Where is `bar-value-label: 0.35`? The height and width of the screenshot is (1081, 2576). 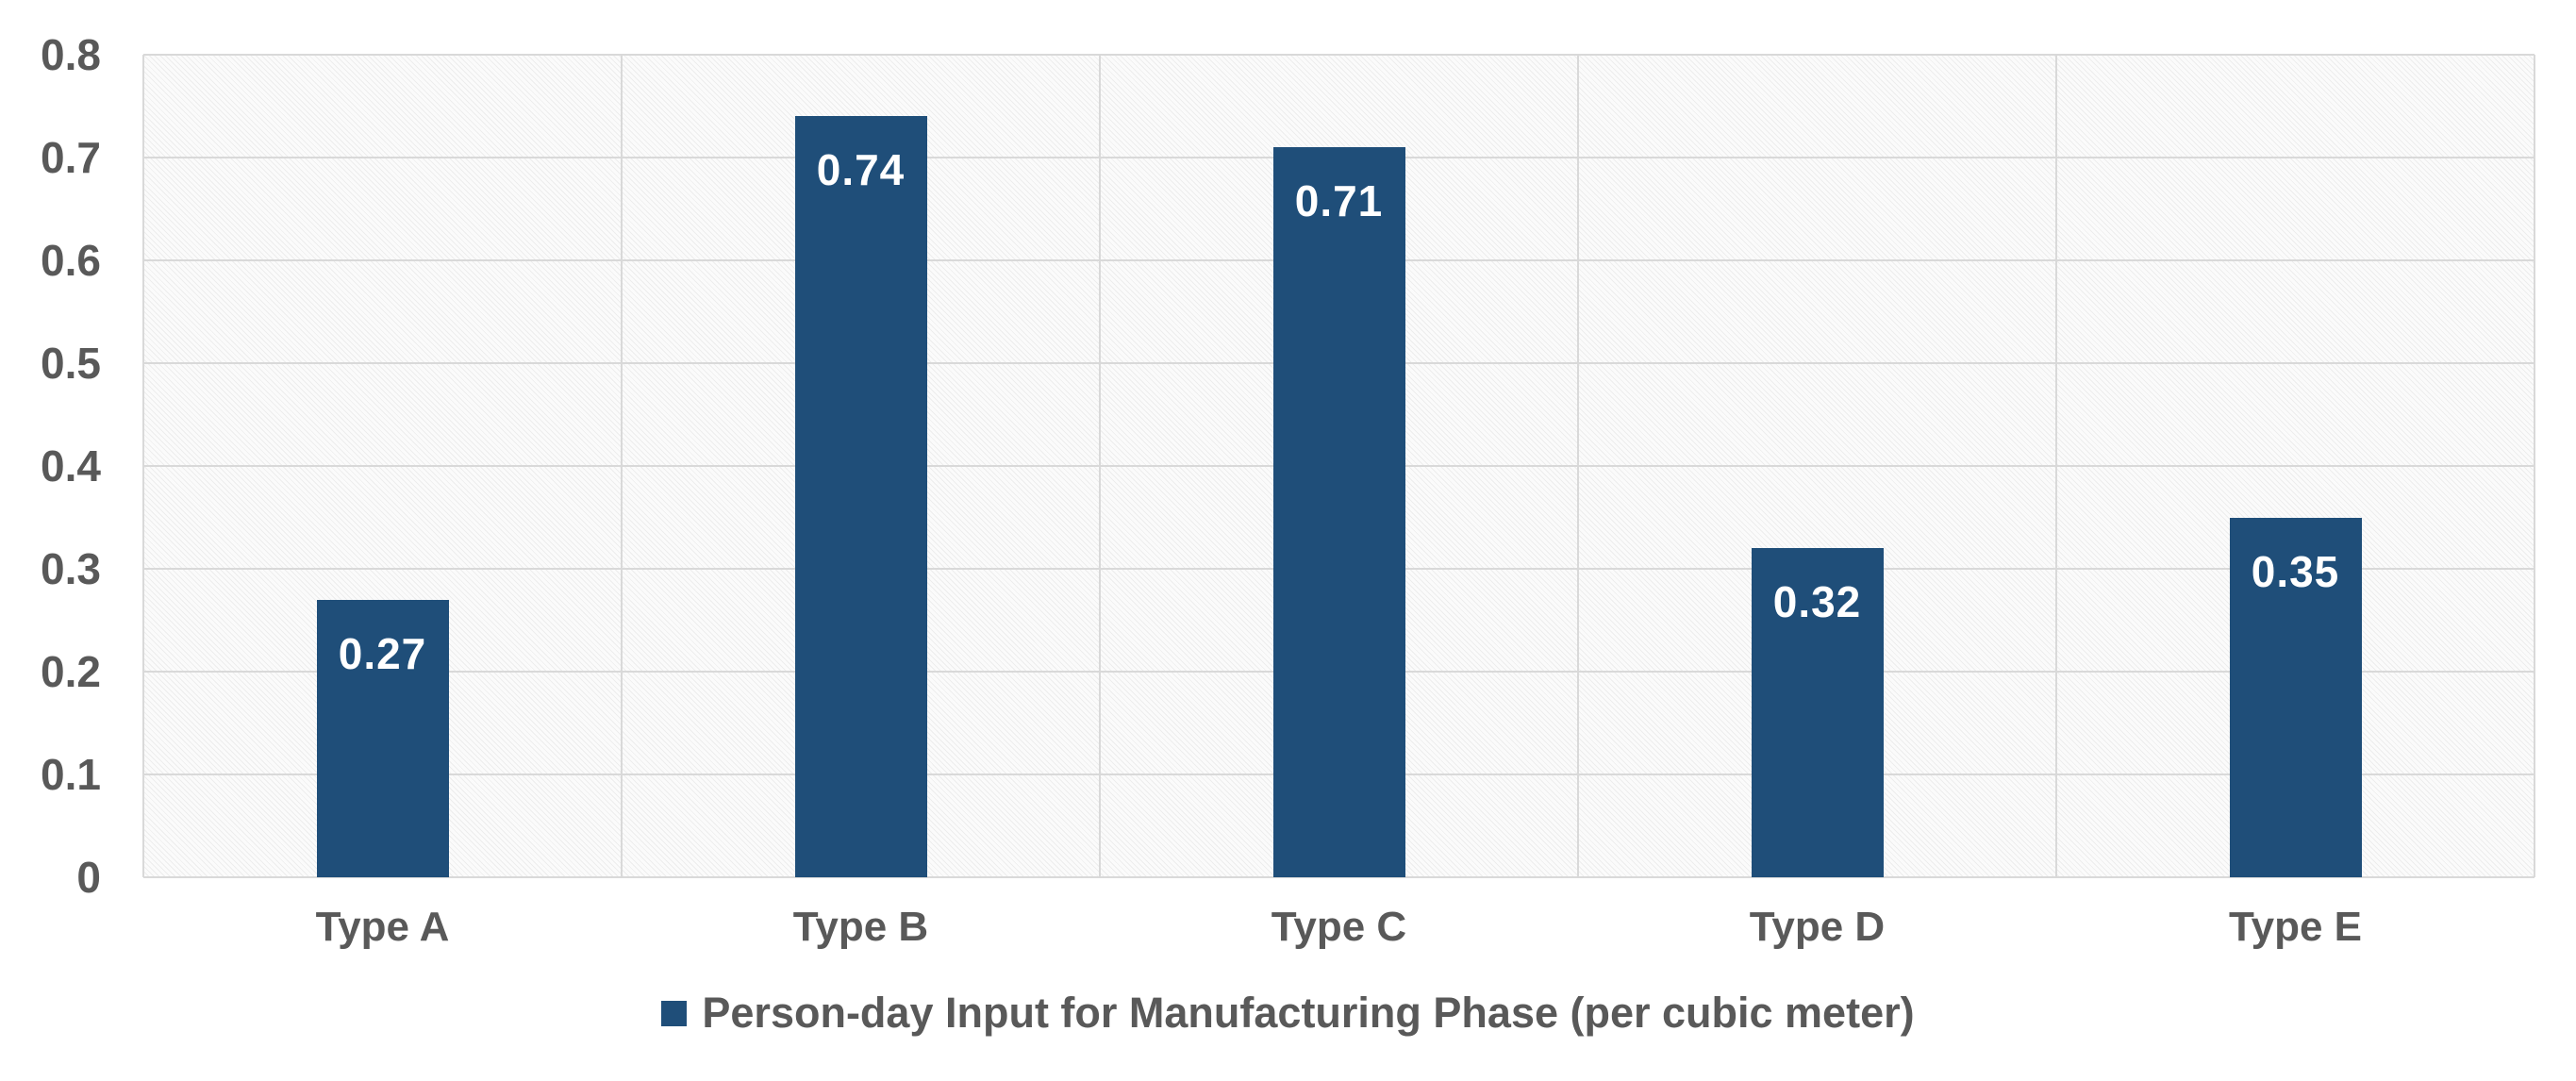
bar-value-label: 0.35 is located at coordinates (2295, 571).